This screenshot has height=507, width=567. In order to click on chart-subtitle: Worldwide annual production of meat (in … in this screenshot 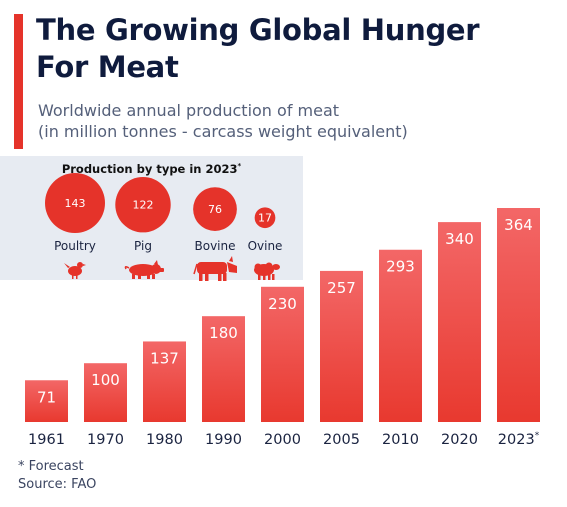, I will do `click(298, 121)`.